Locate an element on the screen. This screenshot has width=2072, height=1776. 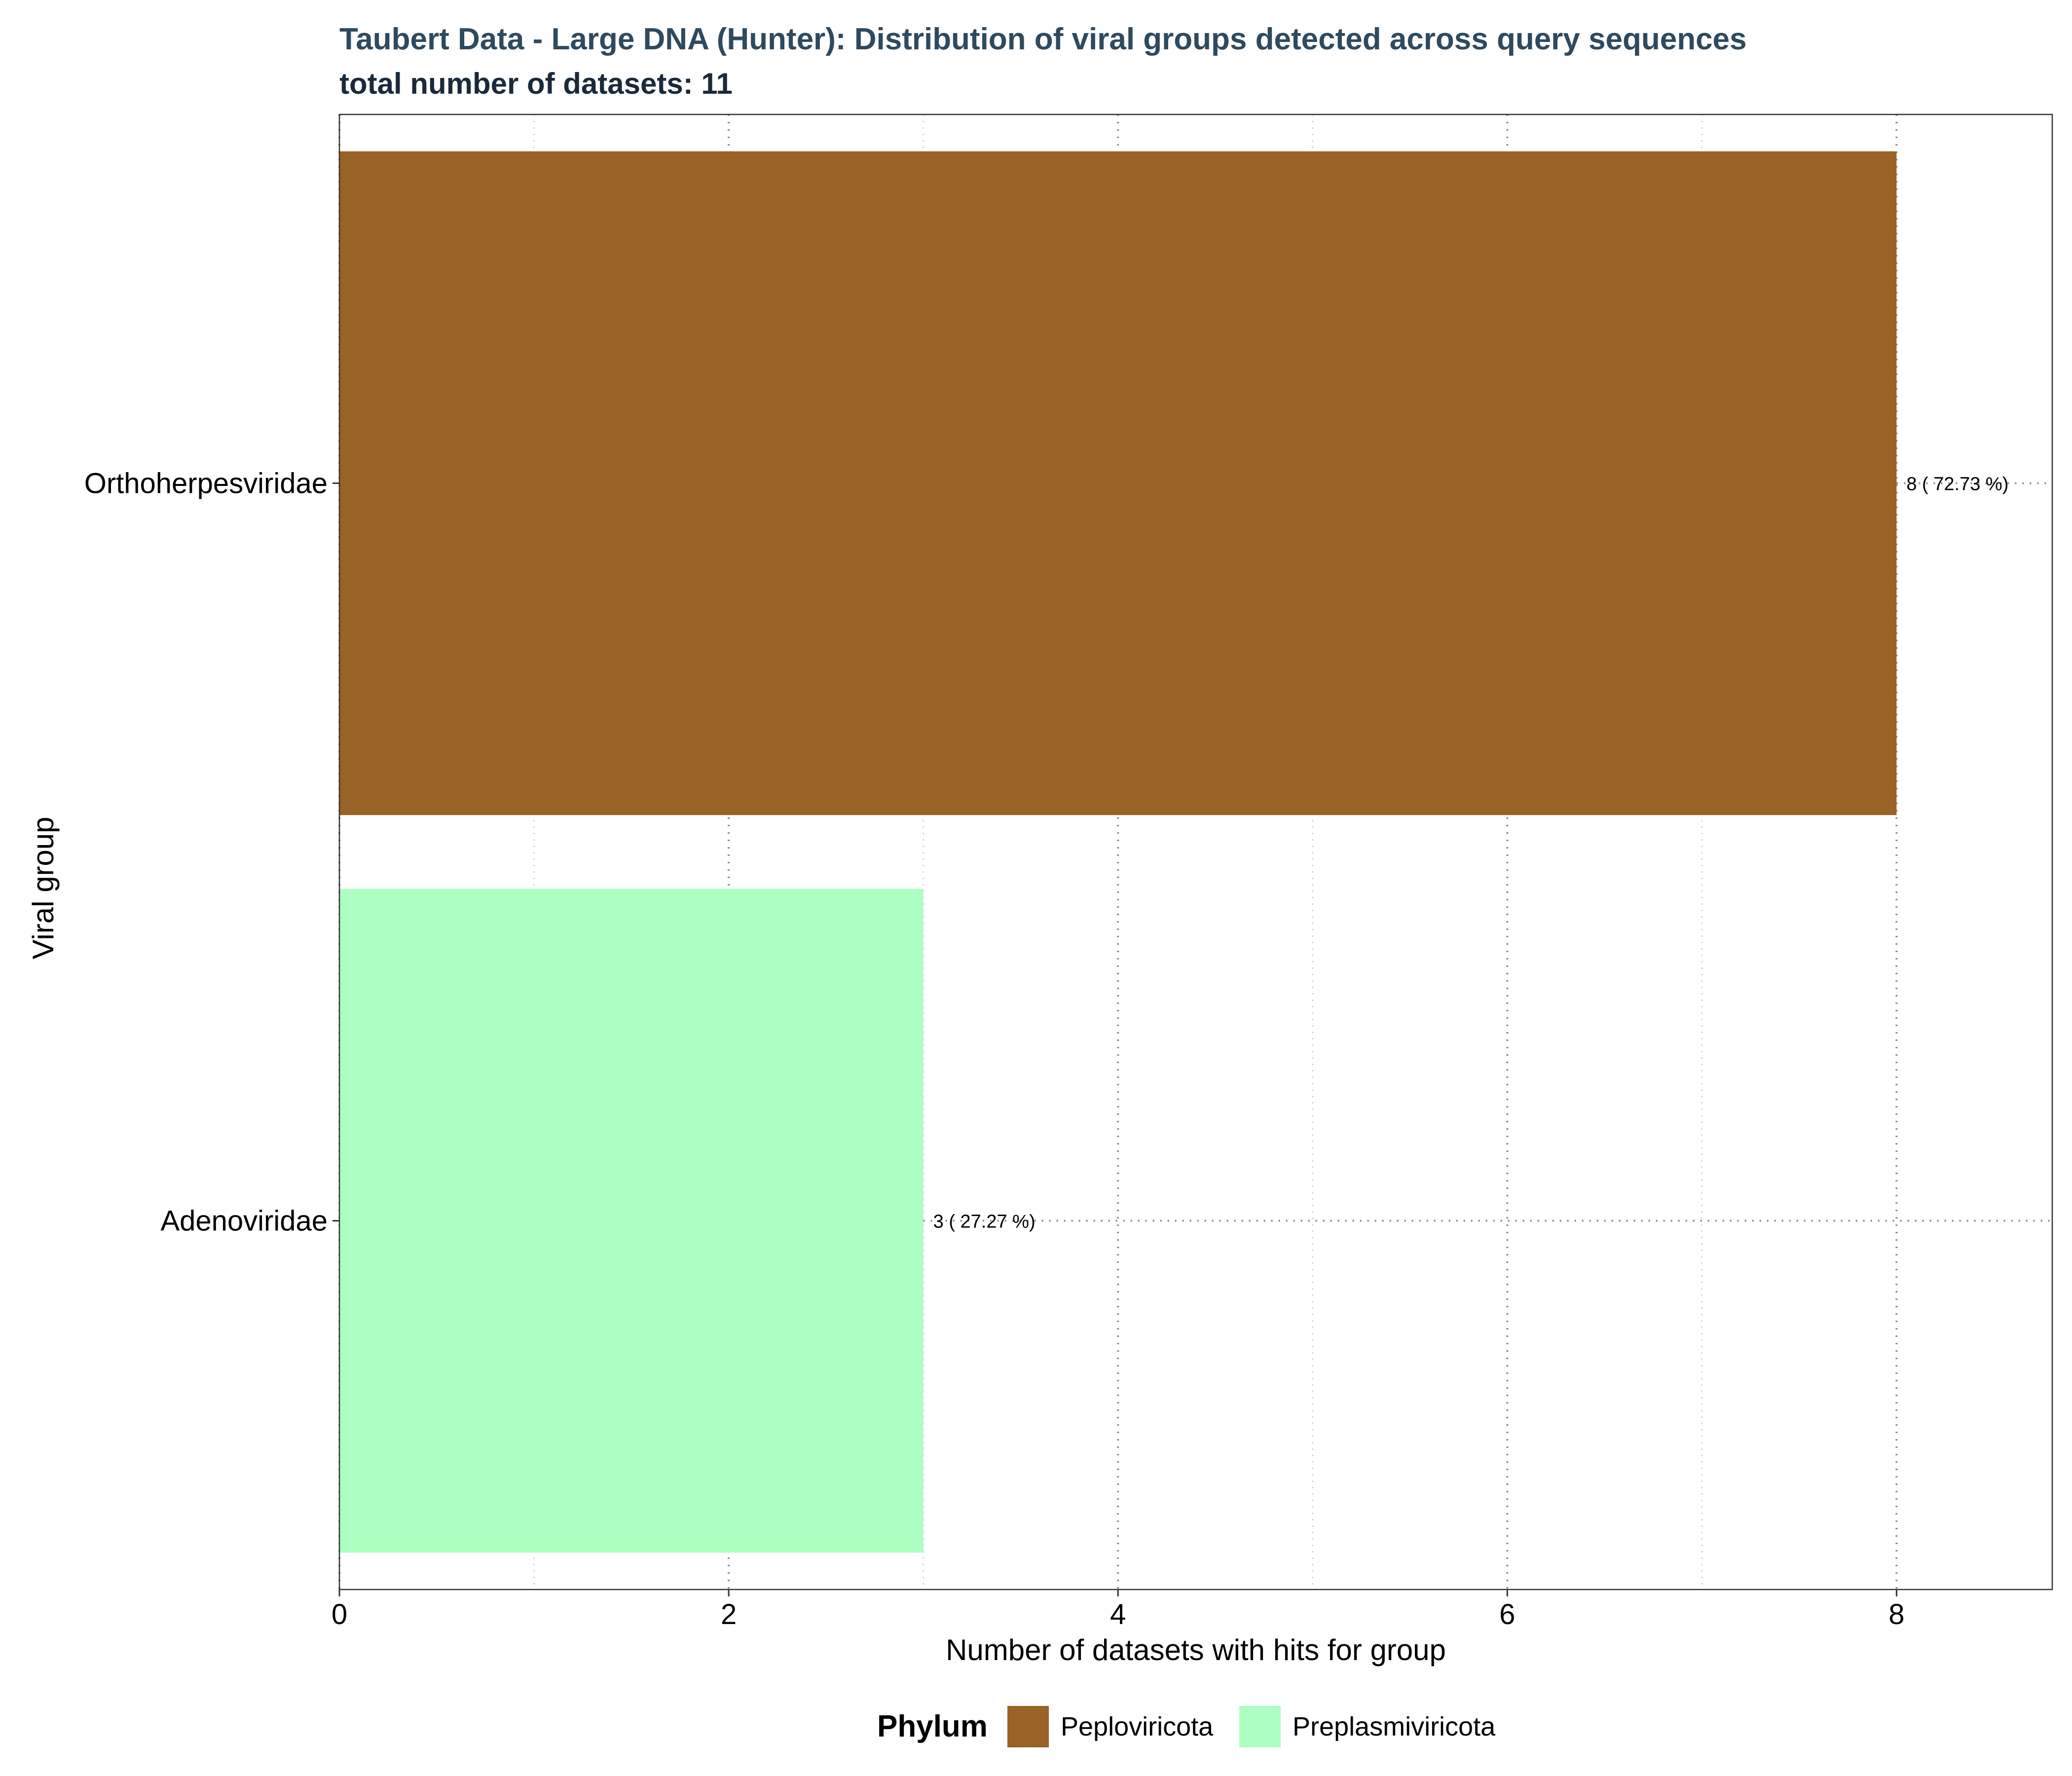
x-tick-label: 6 is located at coordinates (1507, 1614).